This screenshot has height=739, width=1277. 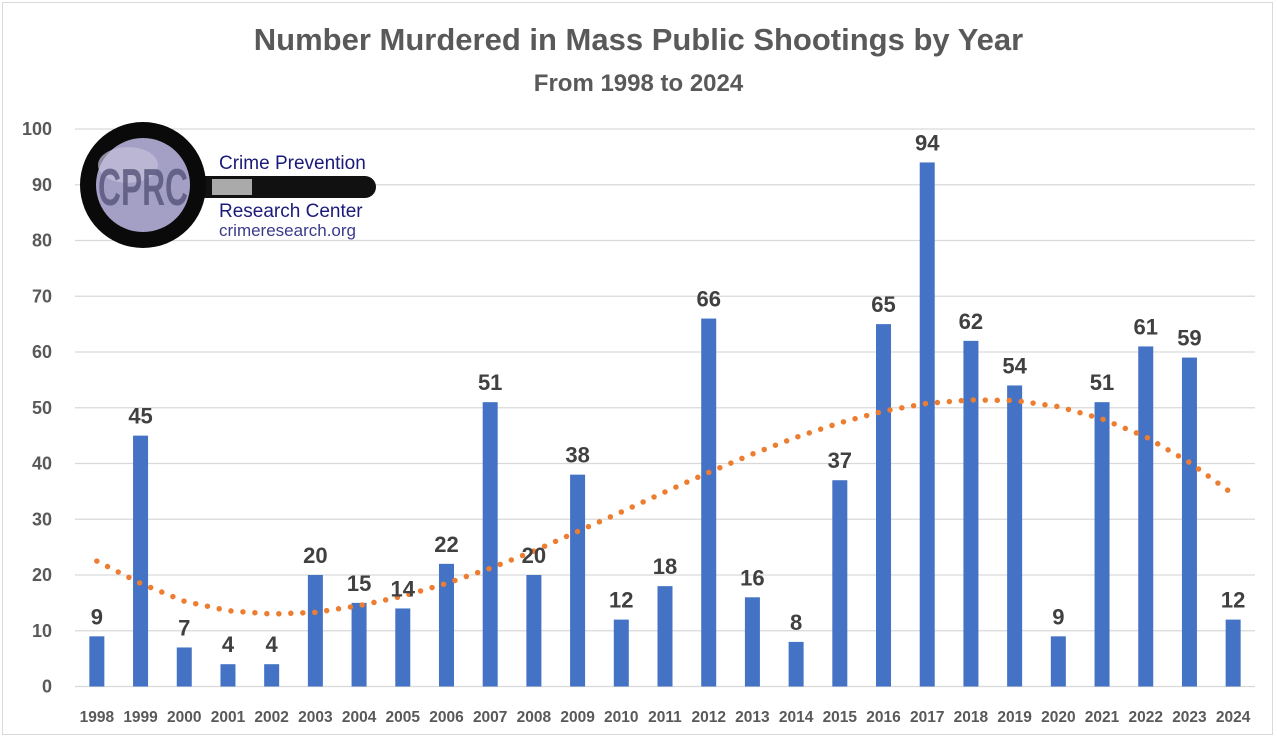 I want to click on x-tick-label: 2007, so click(x=490, y=717).